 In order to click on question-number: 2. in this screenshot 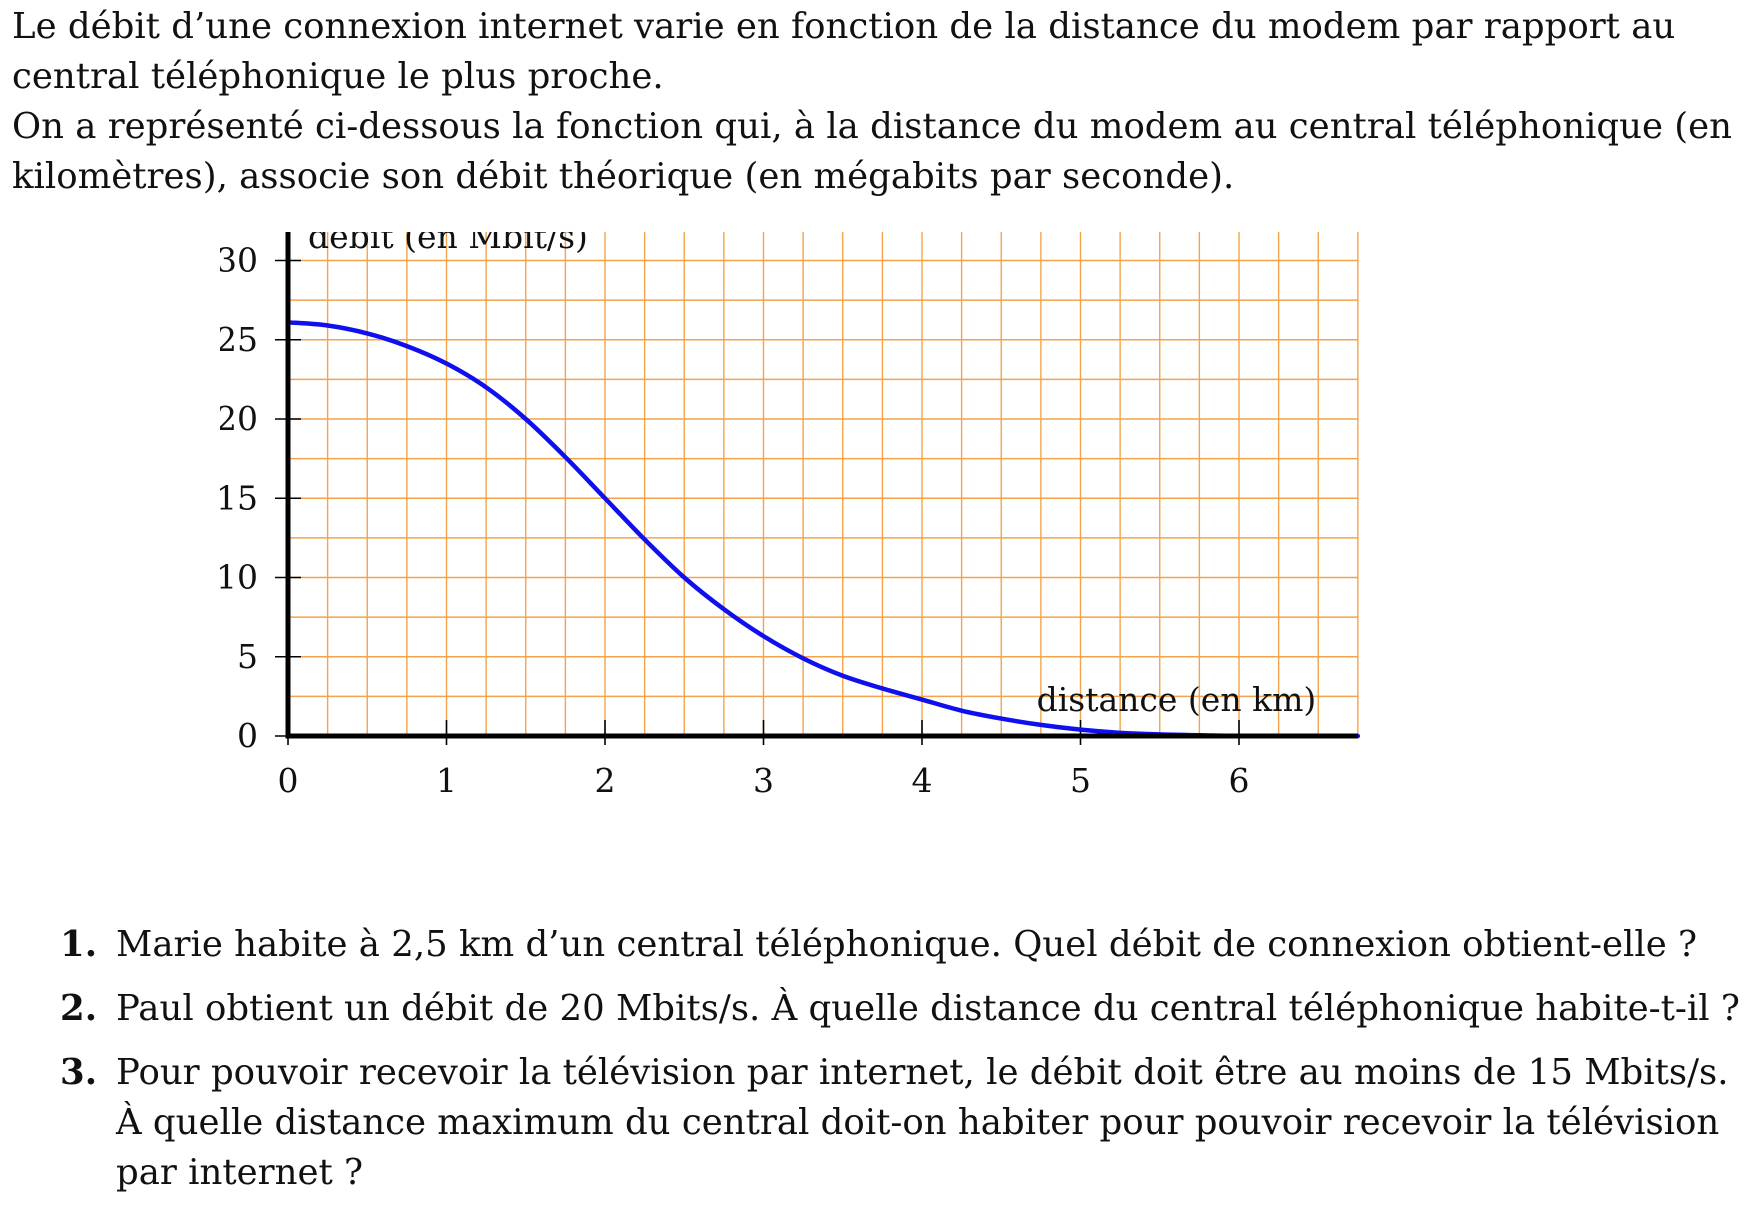, I will do `click(79, 1008)`.